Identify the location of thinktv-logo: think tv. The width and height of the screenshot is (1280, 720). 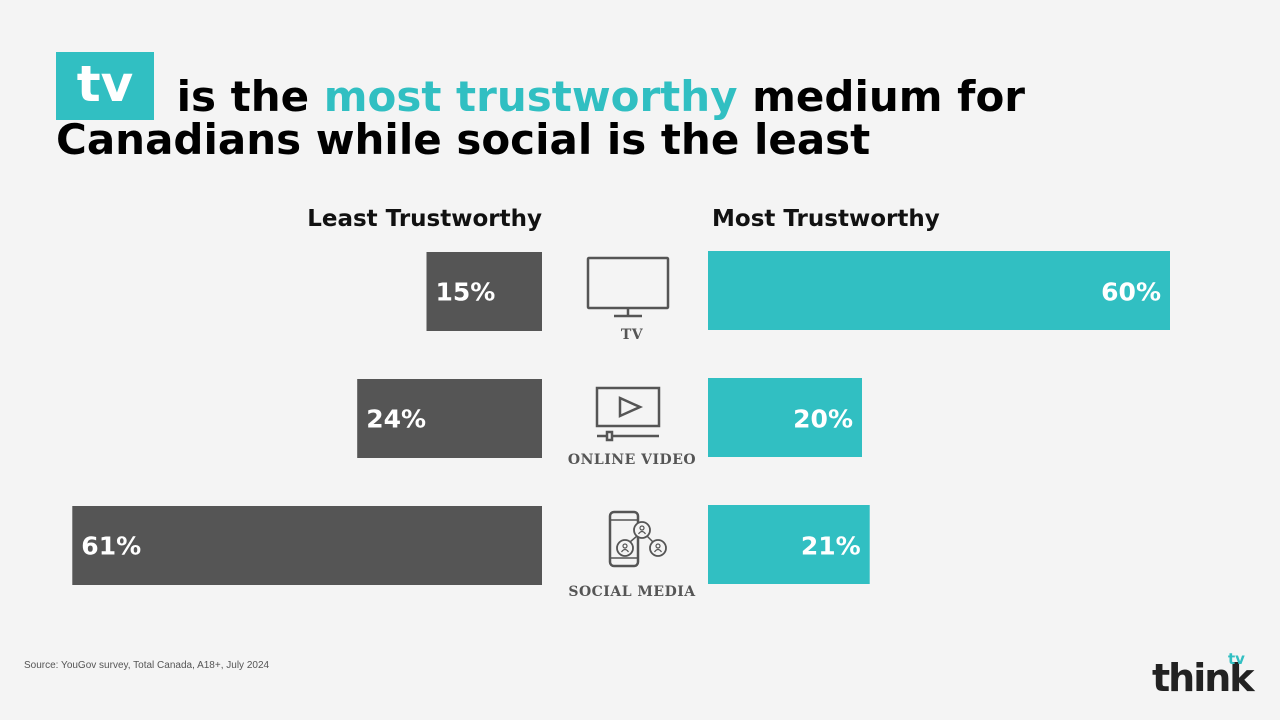
(1203, 675).